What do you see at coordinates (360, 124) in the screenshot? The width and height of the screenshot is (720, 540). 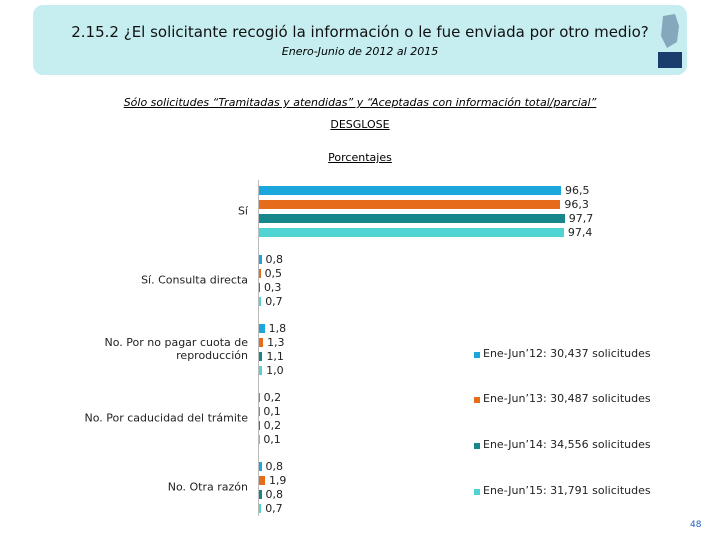 I see `heading: DESGLOSE` at bounding box center [360, 124].